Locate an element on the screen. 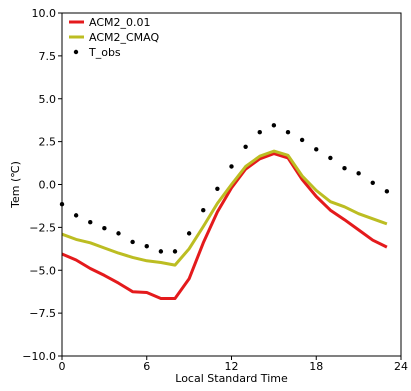 This screenshot has height=391, width=411. y-tick-label: −2.5 is located at coordinates (42, 227).